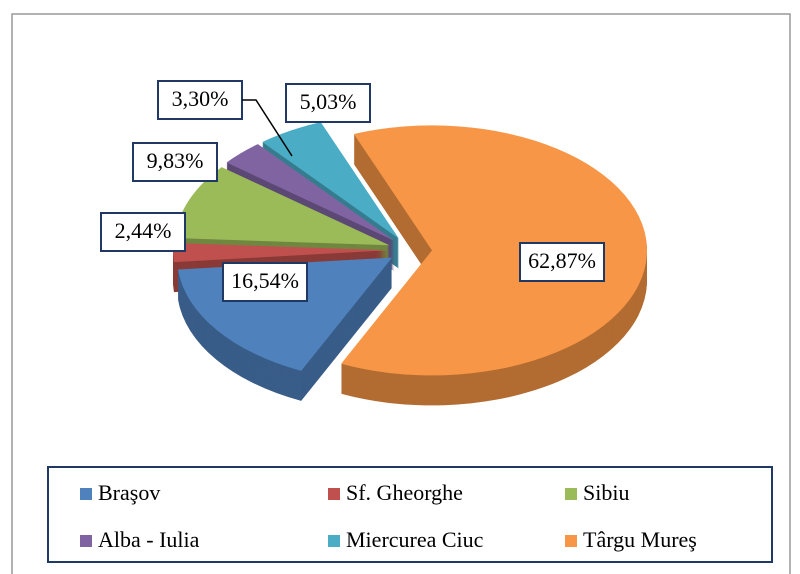 The height and width of the screenshot is (574, 800). I want to click on legend-label: Miercurea Ciuc, so click(415, 539).